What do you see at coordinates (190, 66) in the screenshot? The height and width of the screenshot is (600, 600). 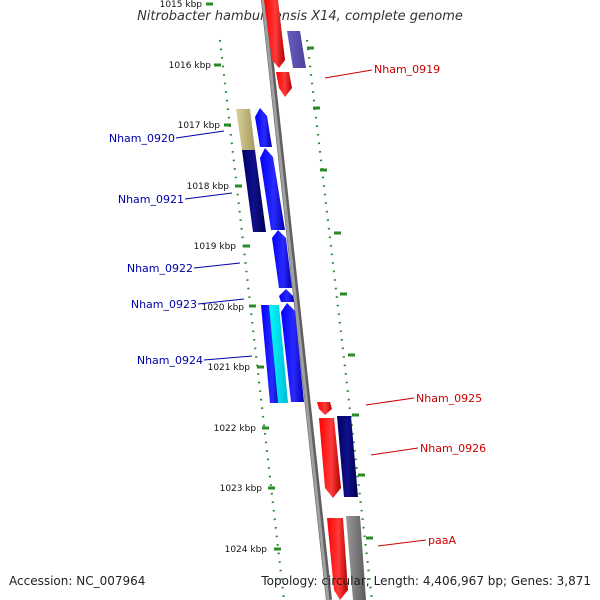 I see `scale-label-1016: 1016 kbp` at bounding box center [190, 66].